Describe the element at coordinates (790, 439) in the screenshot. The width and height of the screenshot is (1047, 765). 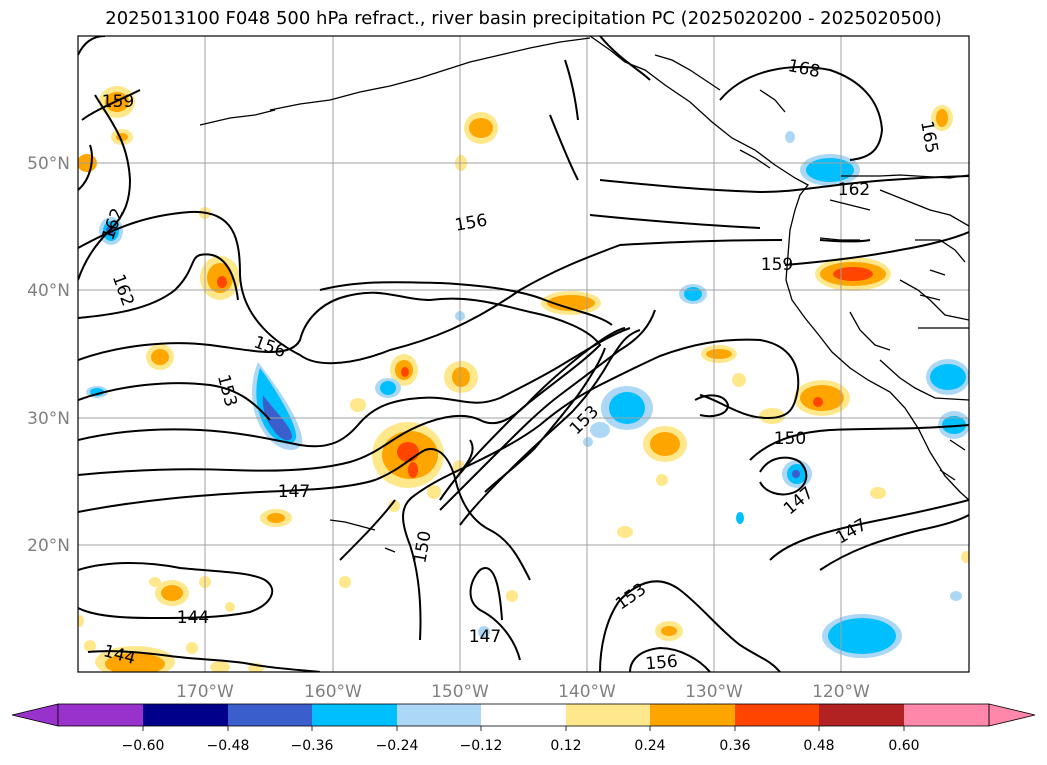
I see `contour-label: 150` at that location.